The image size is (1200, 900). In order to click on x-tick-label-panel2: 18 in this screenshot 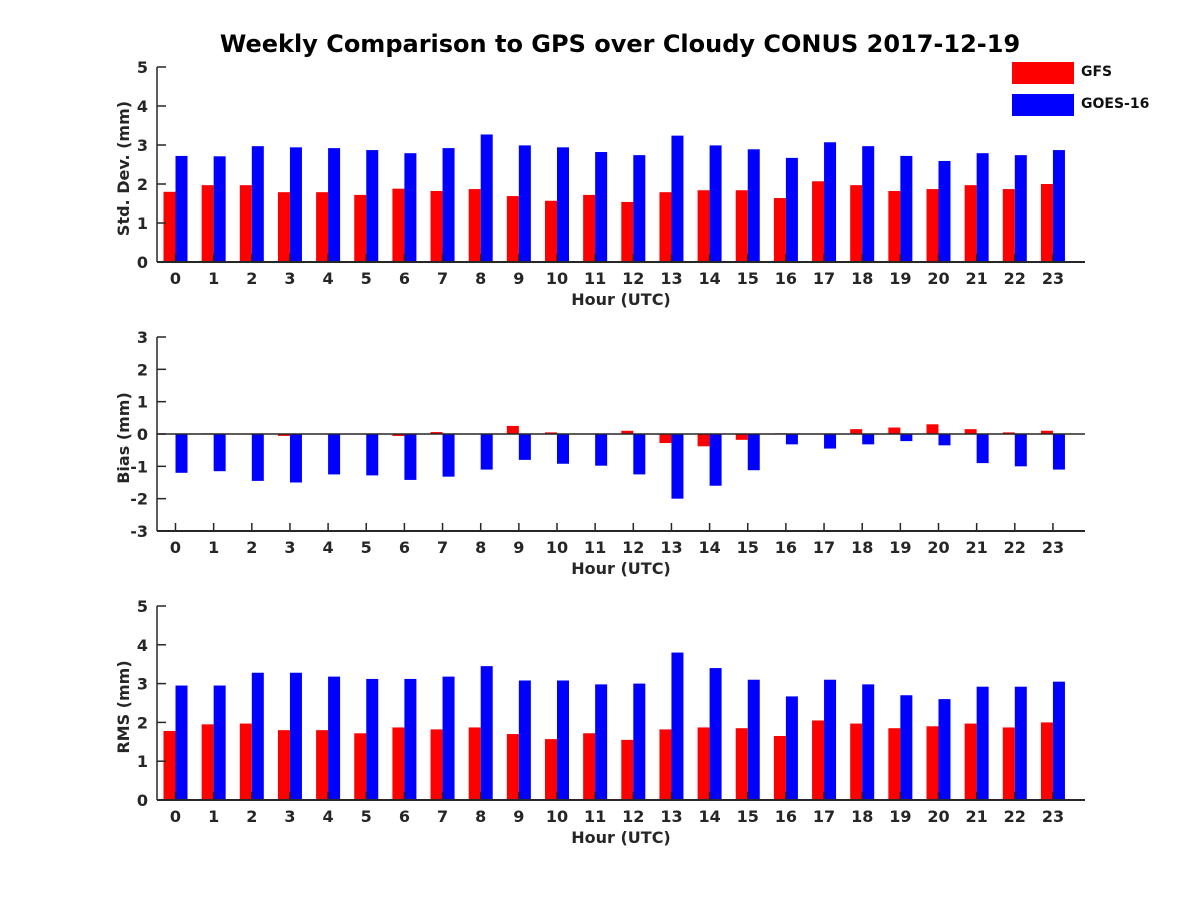, I will do `click(862, 547)`.